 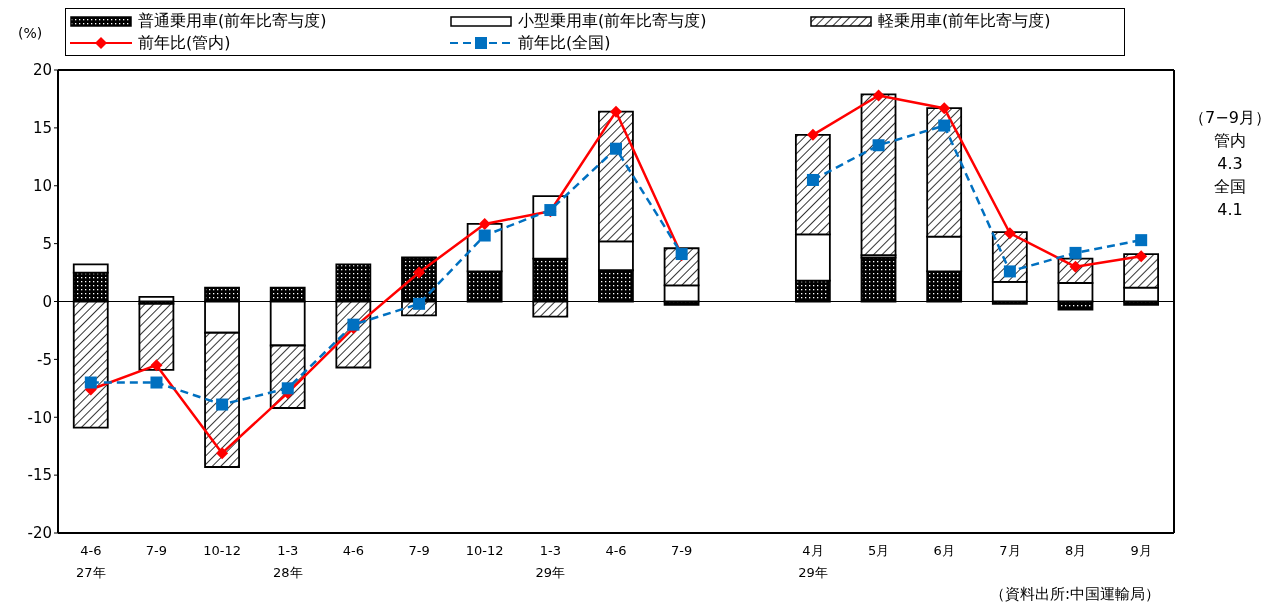 What do you see at coordinates (1230, 118) in the screenshot?
I see `text: （7−9月）` at bounding box center [1230, 118].